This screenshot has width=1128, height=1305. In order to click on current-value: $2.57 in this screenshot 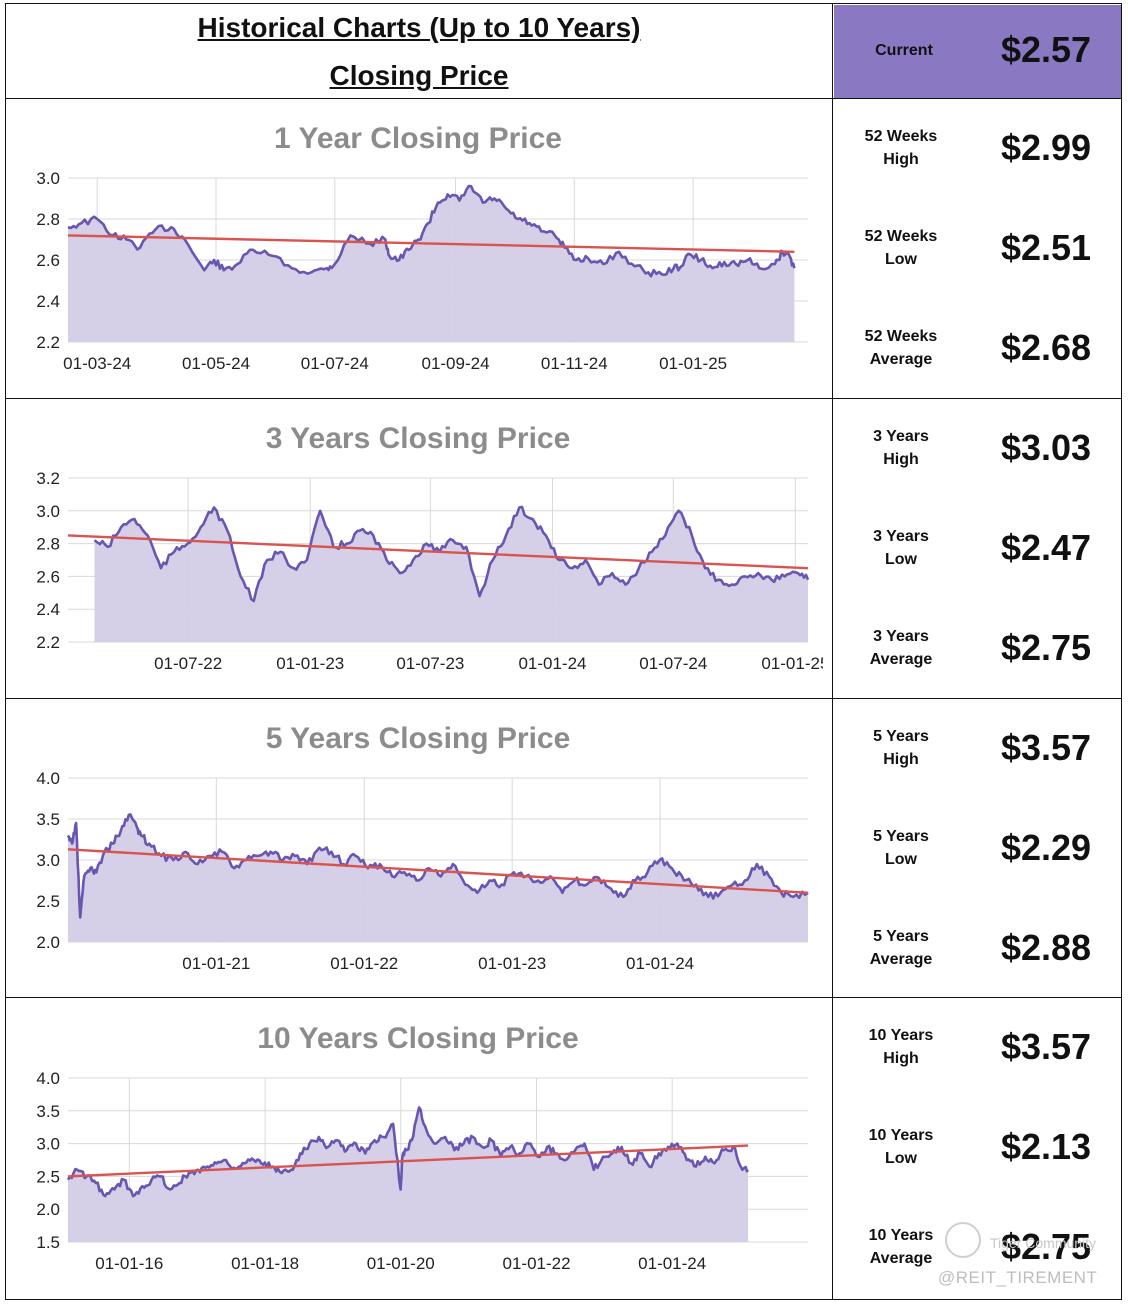, I will do `click(1046, 49)`.